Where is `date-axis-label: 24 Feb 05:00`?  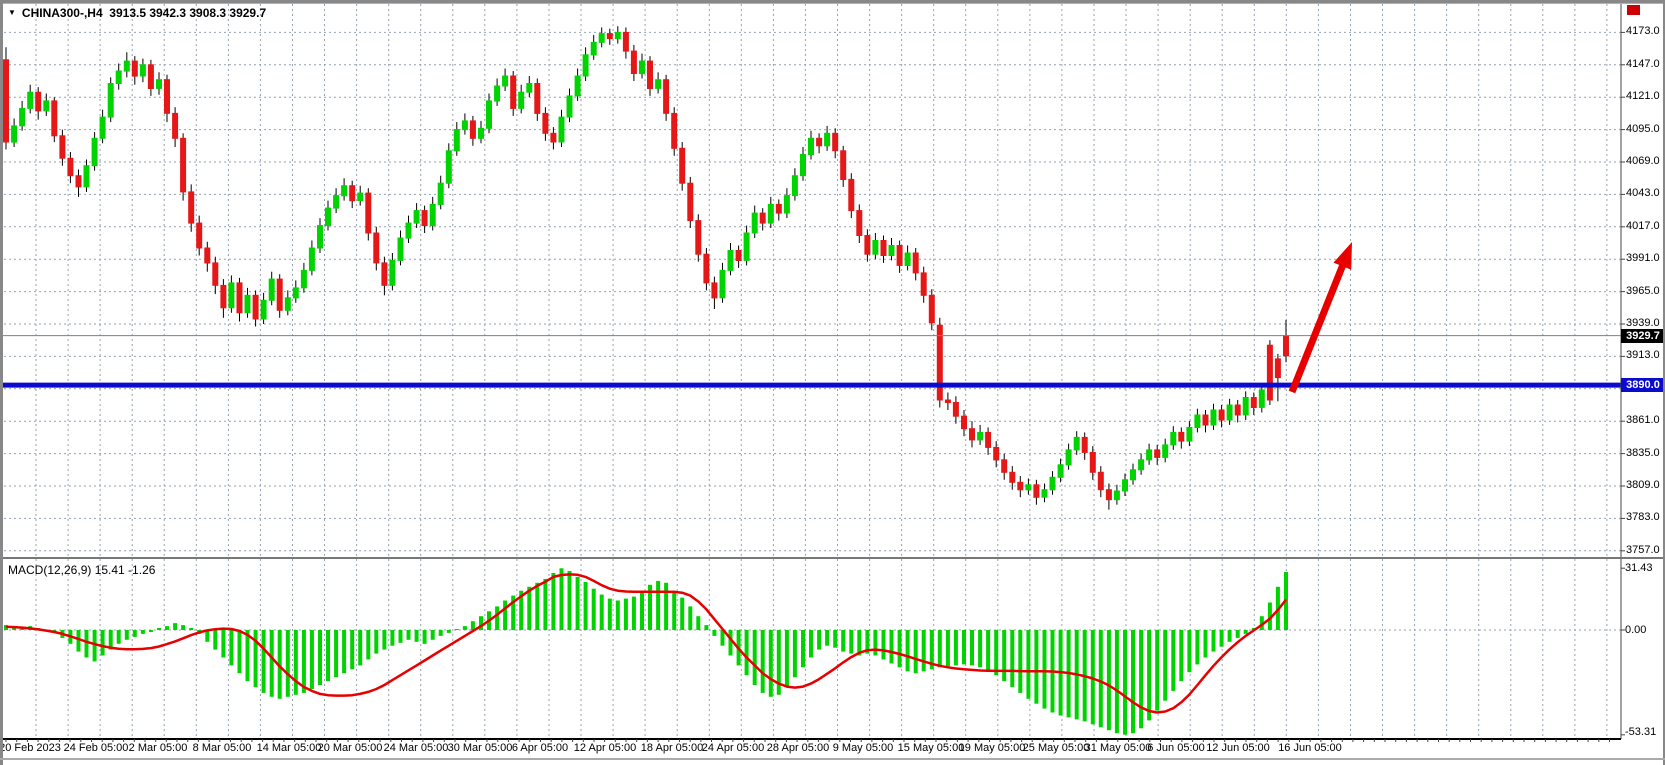 date-axis-label: 24 Feb 05:00 is located at coordinates (96, 748).